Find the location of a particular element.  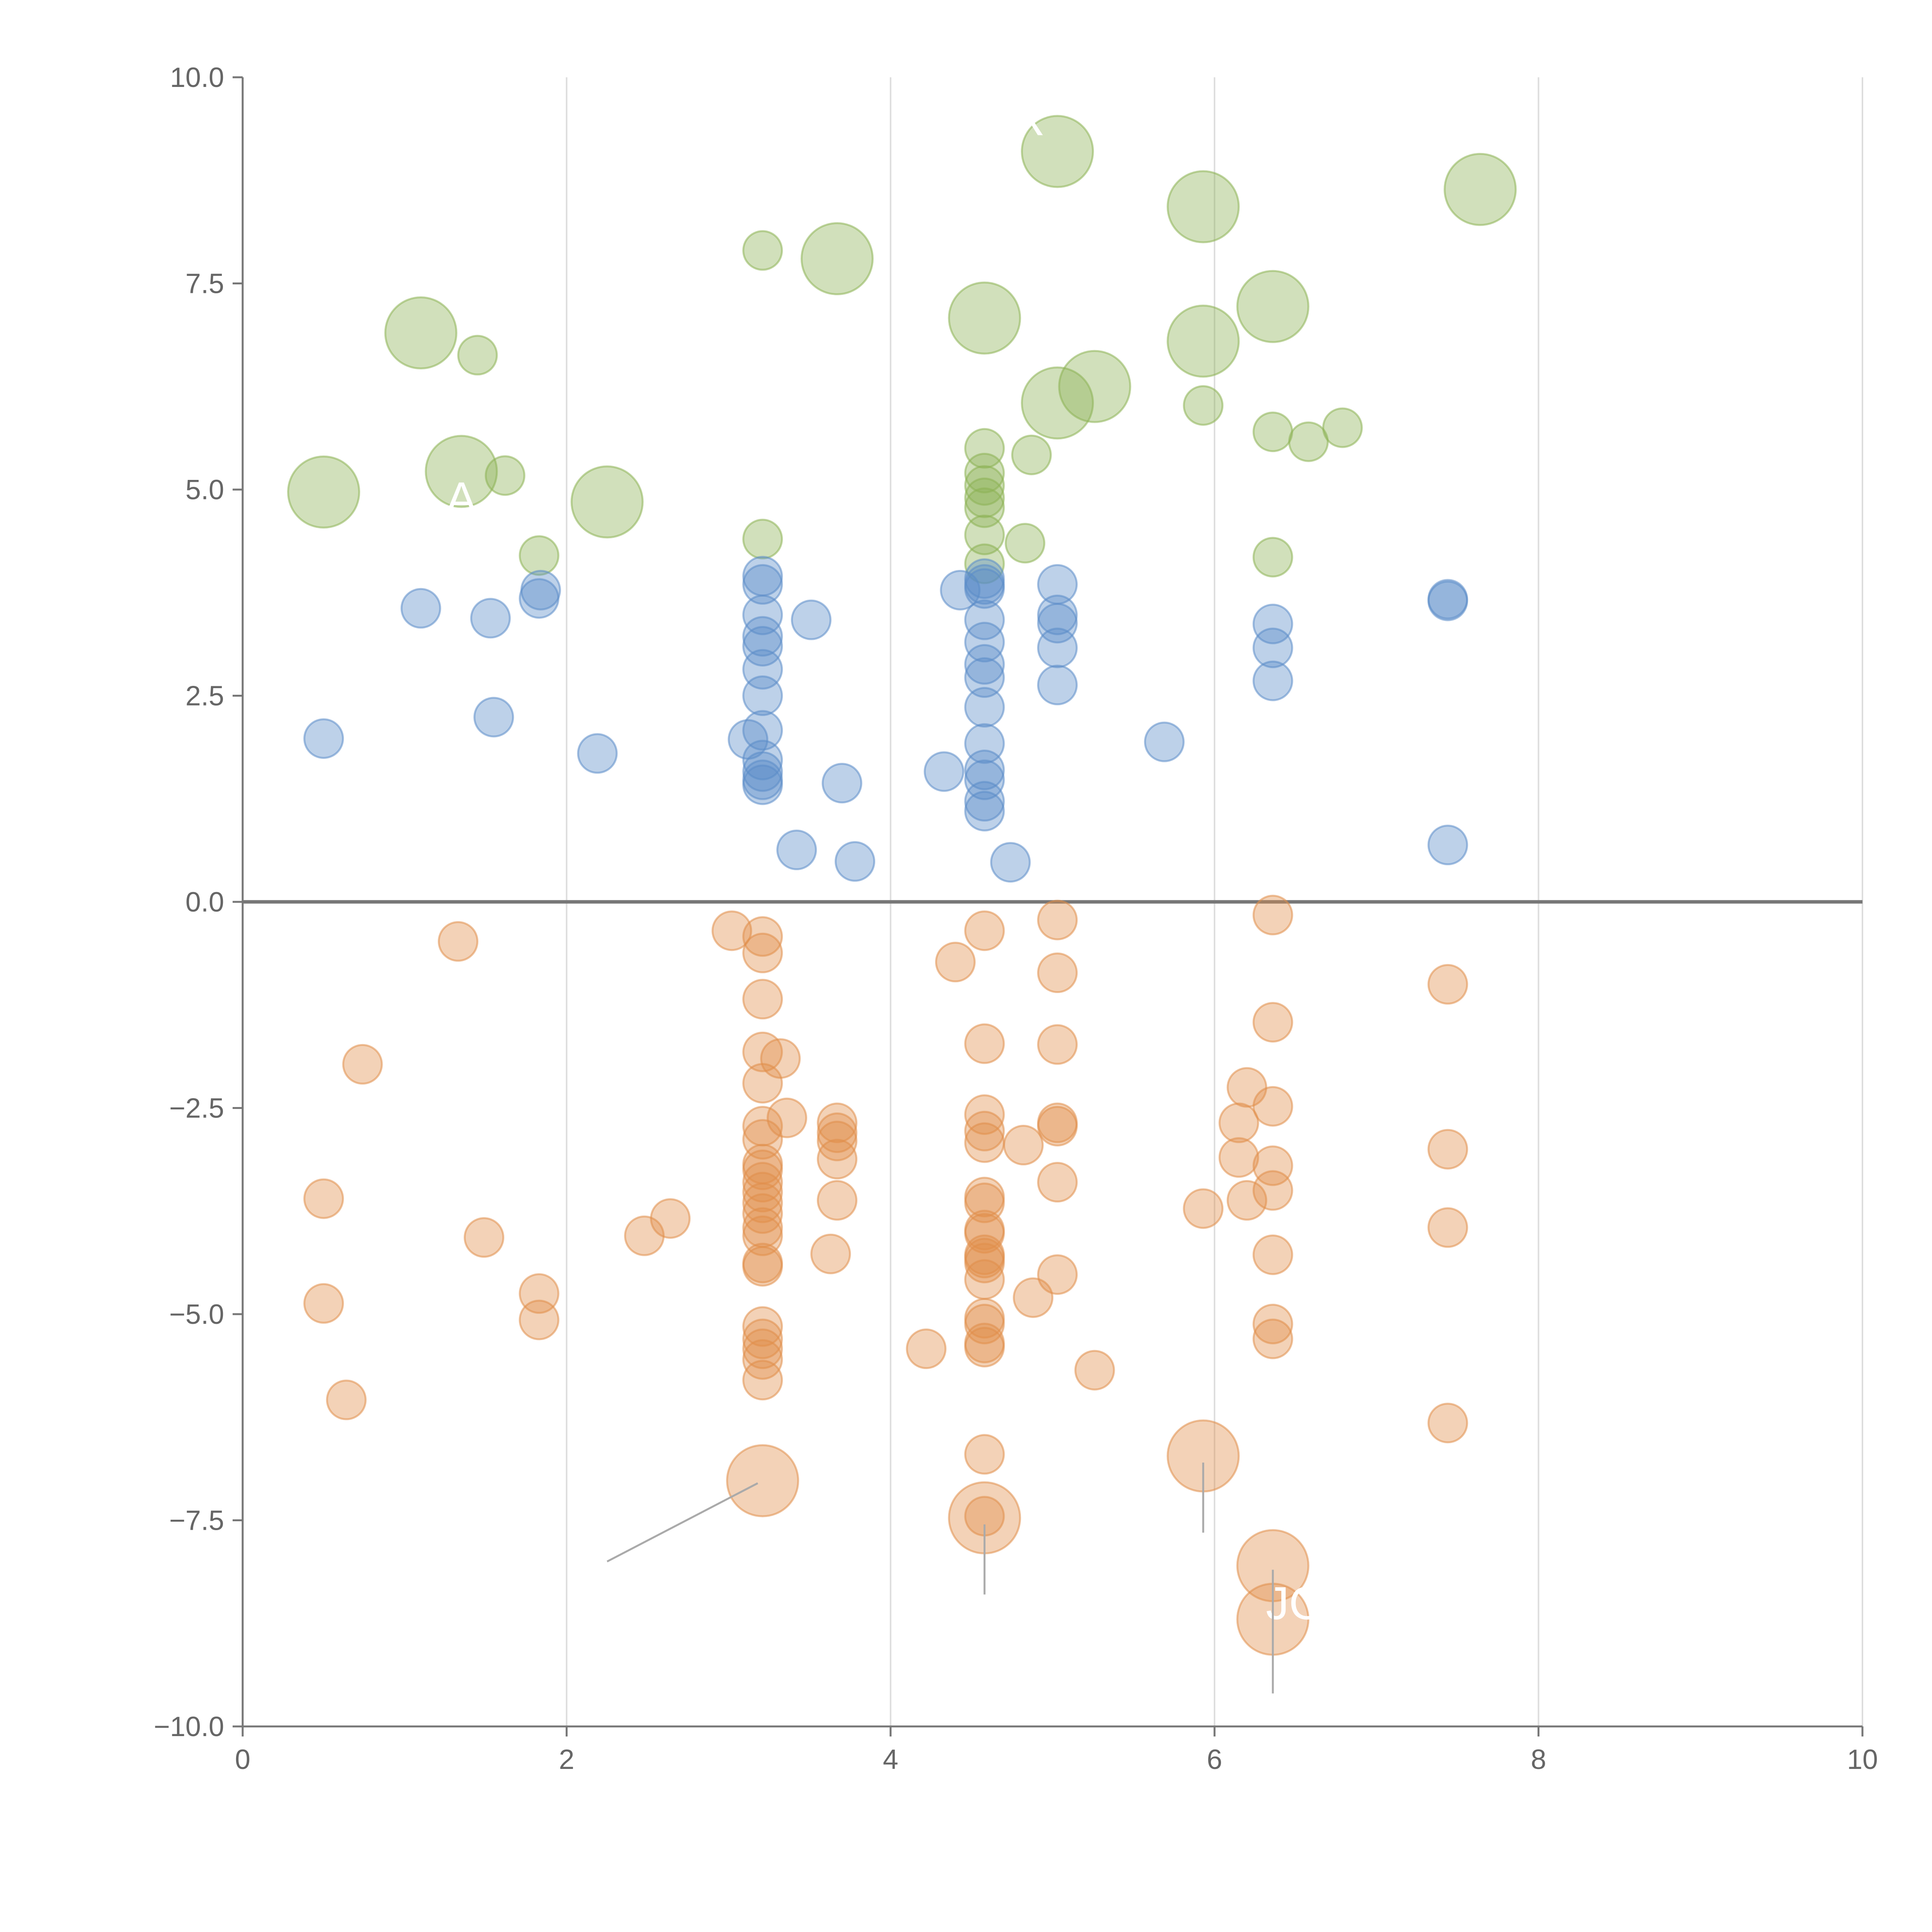

annotation-label: A is located at coordinates (461, 499).